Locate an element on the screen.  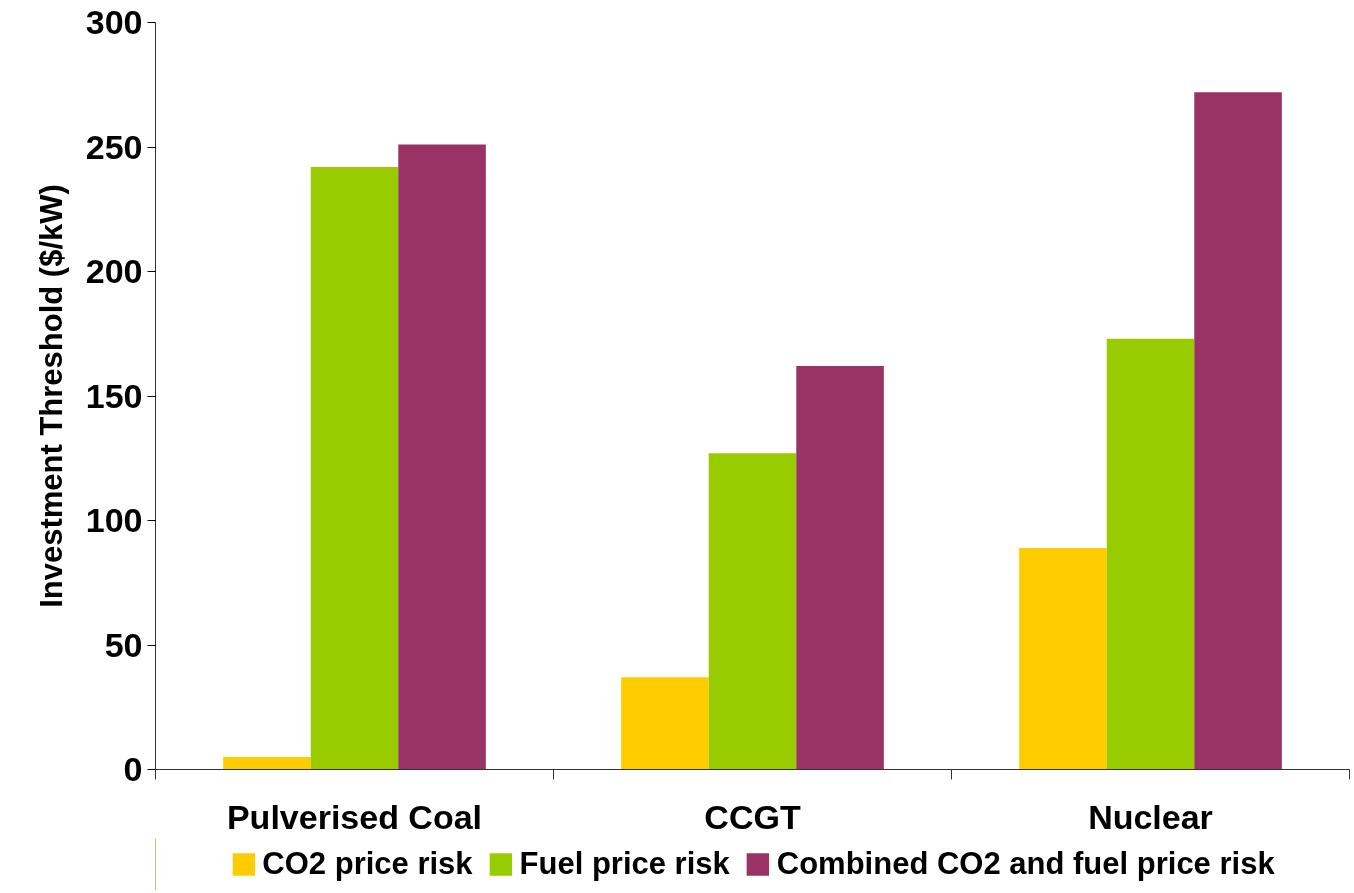
y-tick-label: 250 is located at coordinates (114, 146).